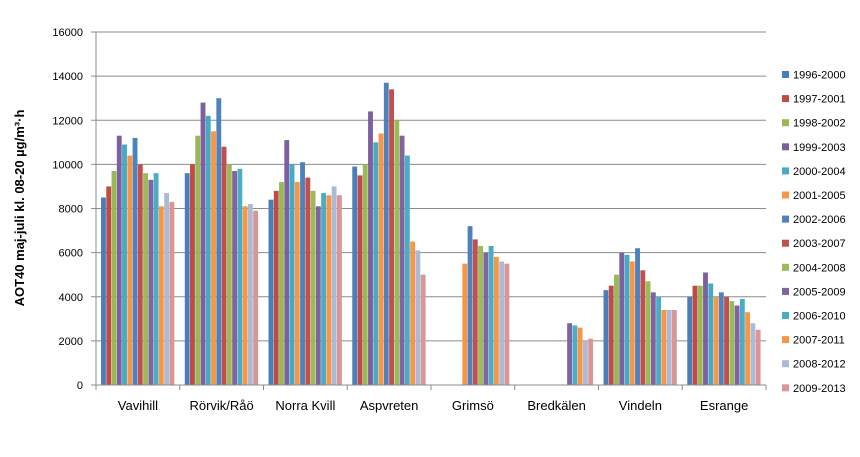 The width and height of the screenshot is (860, 457). I want to click on y-tick-label: 10000, so click(67, 165).